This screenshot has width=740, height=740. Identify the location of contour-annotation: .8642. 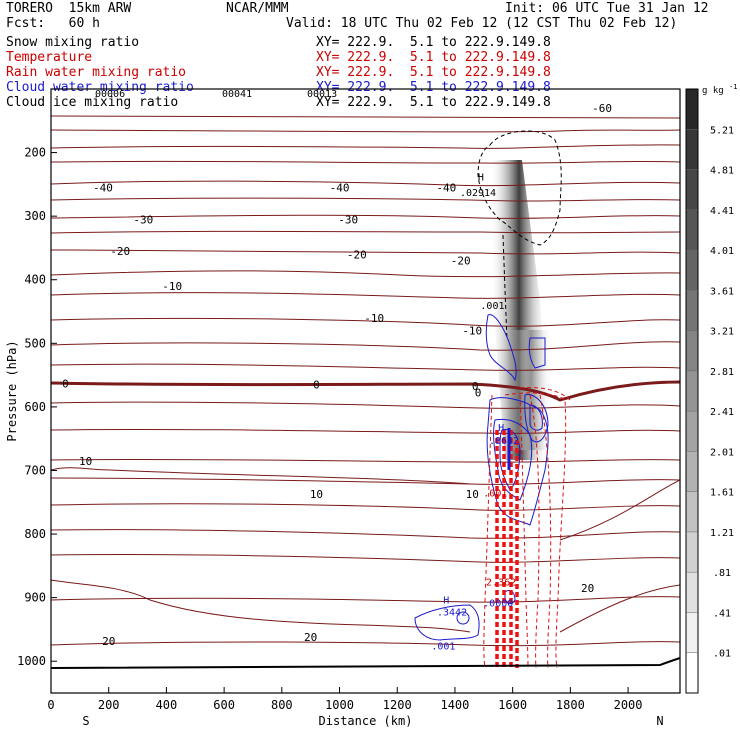
(504, 441).